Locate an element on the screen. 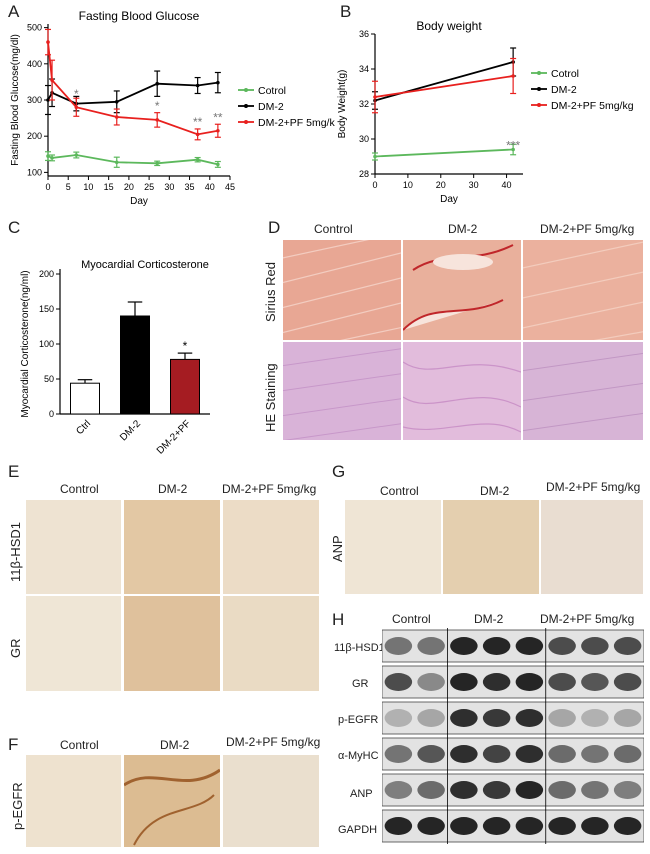  a-y-tick-label: 200 is located at coordinates (34, 136).